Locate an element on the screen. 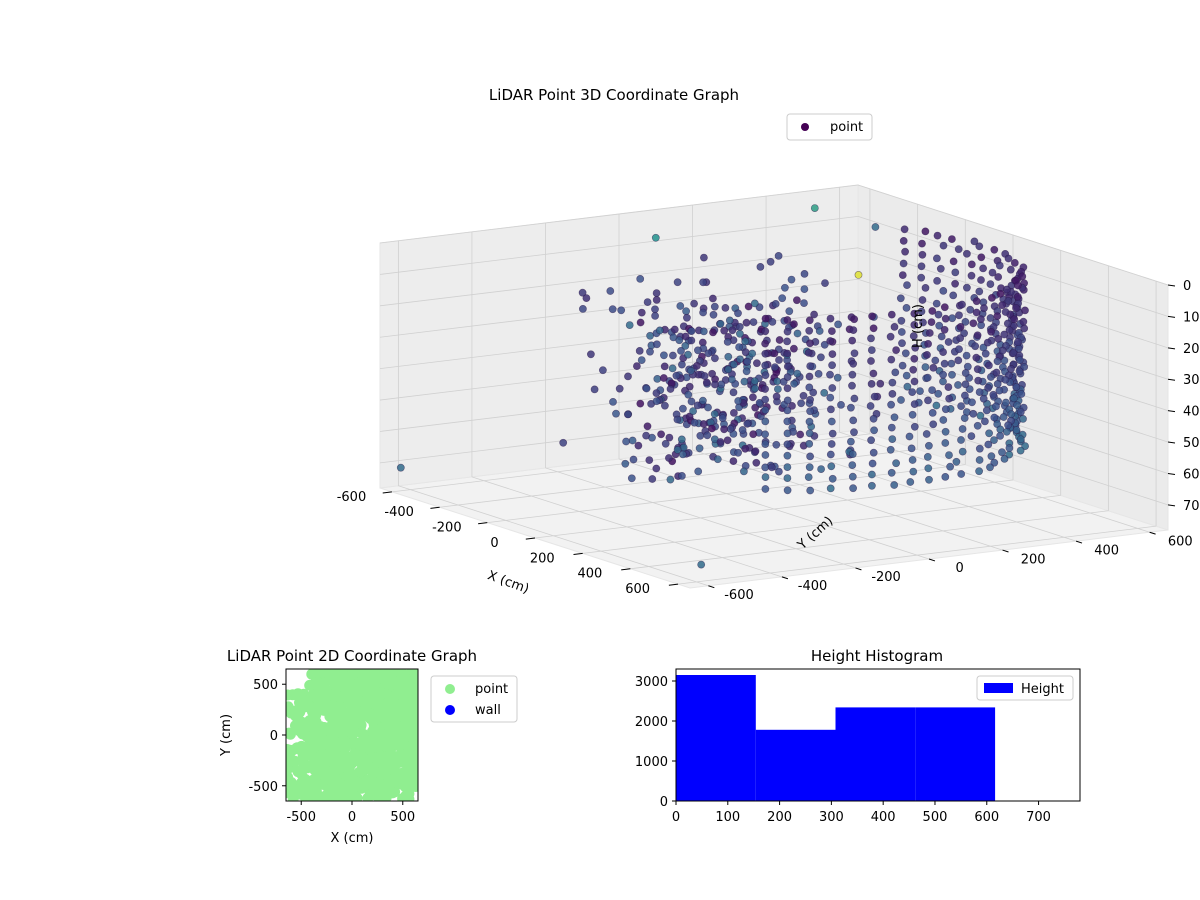  histogram-frame is located at coordinates (878, 735).